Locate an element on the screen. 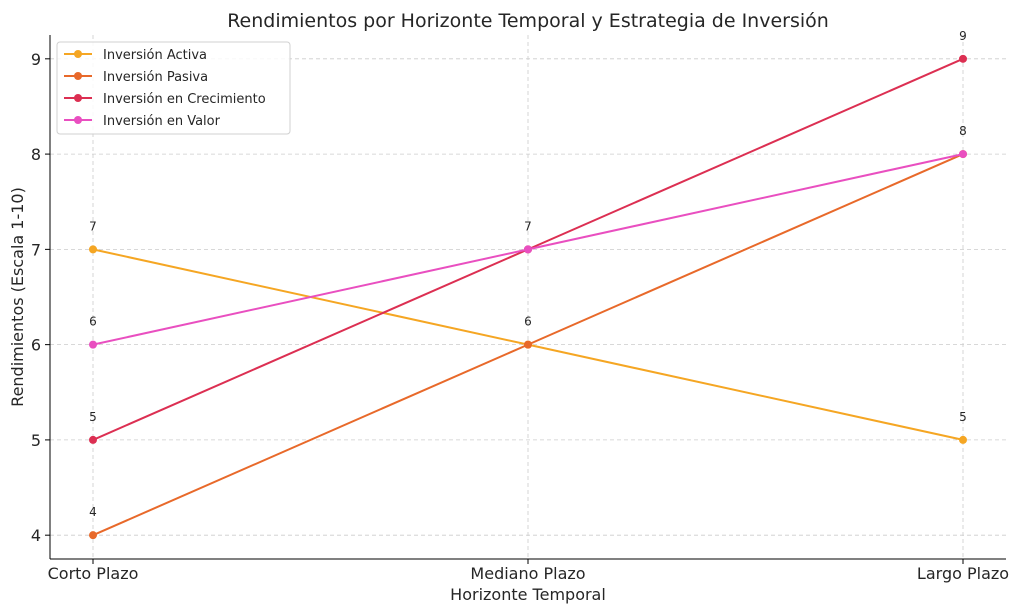  legend-label: Inversión Pasiva is located at coordinates (155, 77).